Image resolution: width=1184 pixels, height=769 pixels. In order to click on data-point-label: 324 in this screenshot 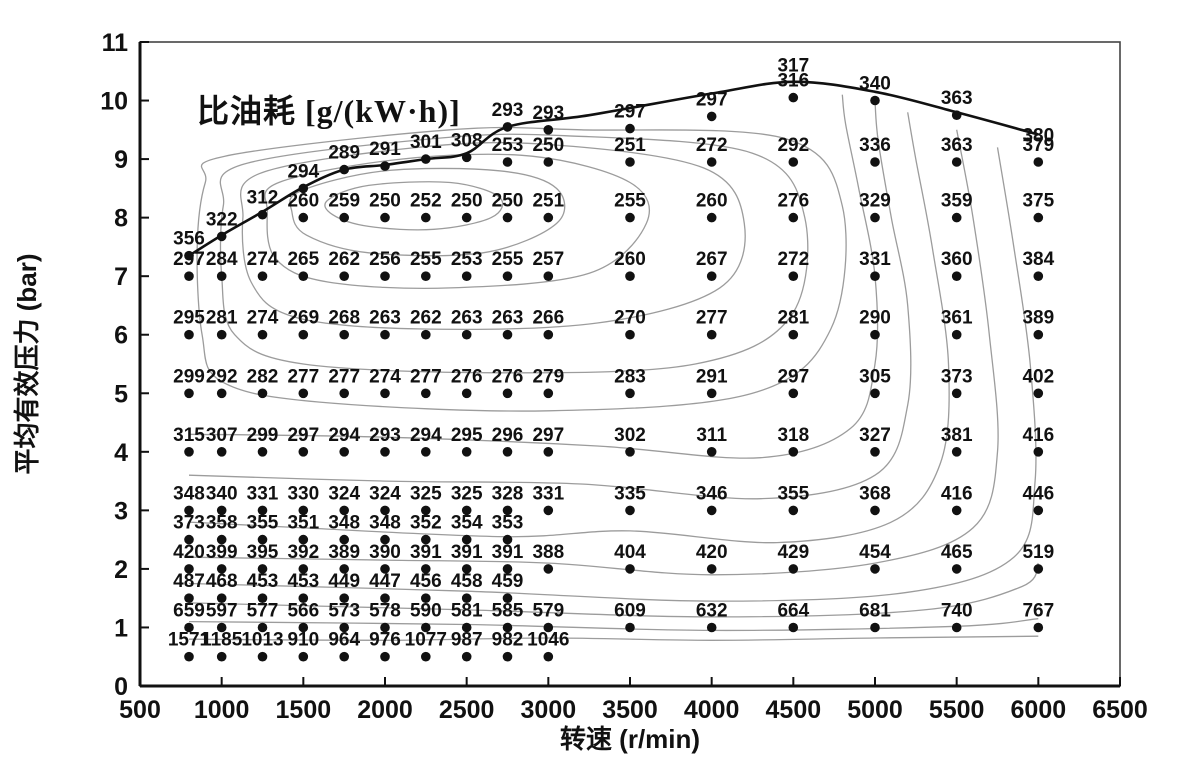, I will do `click(344, 493)`.